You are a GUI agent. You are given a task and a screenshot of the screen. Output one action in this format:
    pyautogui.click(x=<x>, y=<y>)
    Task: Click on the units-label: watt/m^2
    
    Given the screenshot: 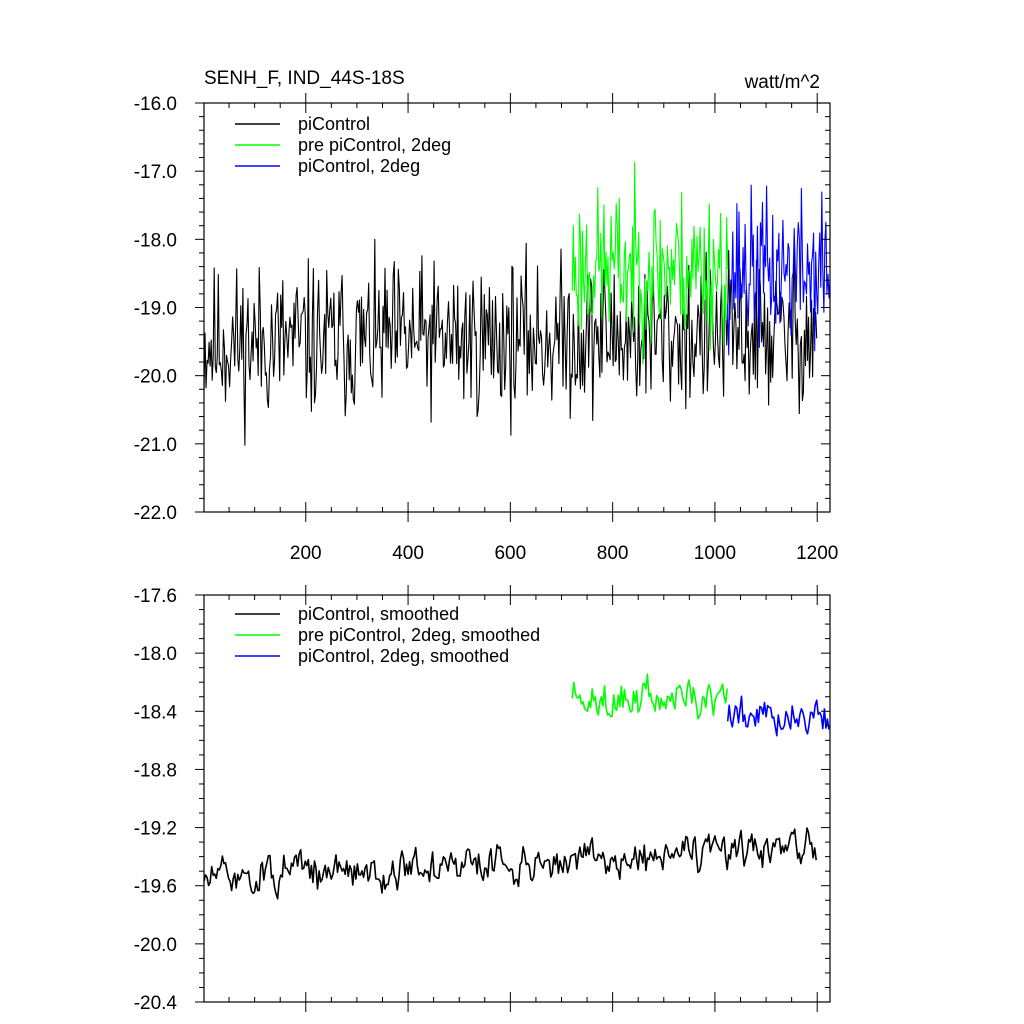 What is the action you would take?
    pyautogui.click(x=782, y=82)
    